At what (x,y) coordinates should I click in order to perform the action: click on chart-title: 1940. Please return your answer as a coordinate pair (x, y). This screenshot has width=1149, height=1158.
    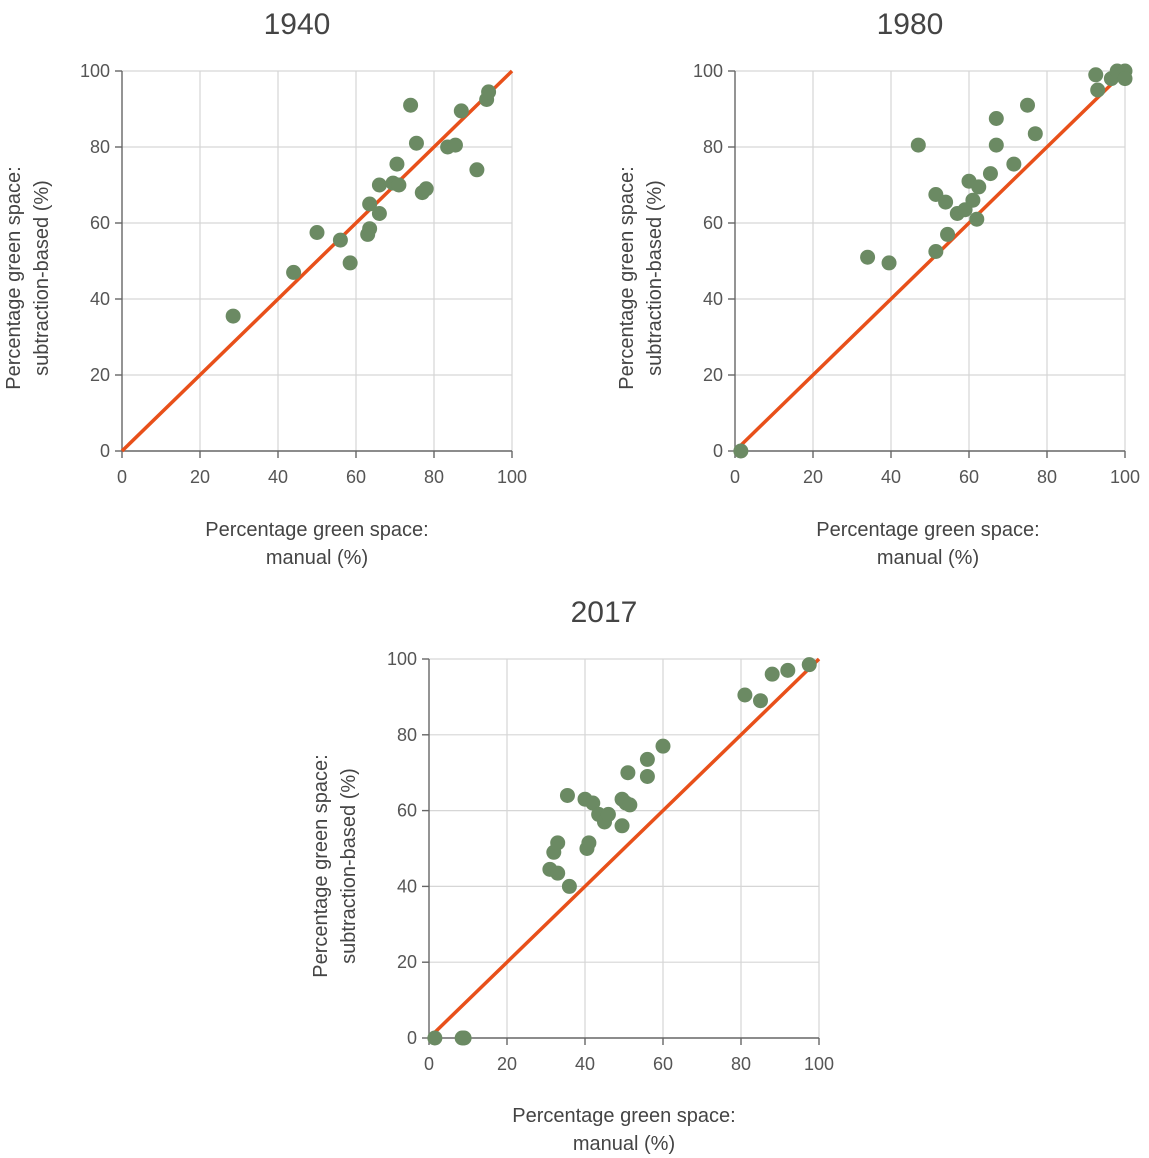
    Looking at the image, I should click on (297, 24).